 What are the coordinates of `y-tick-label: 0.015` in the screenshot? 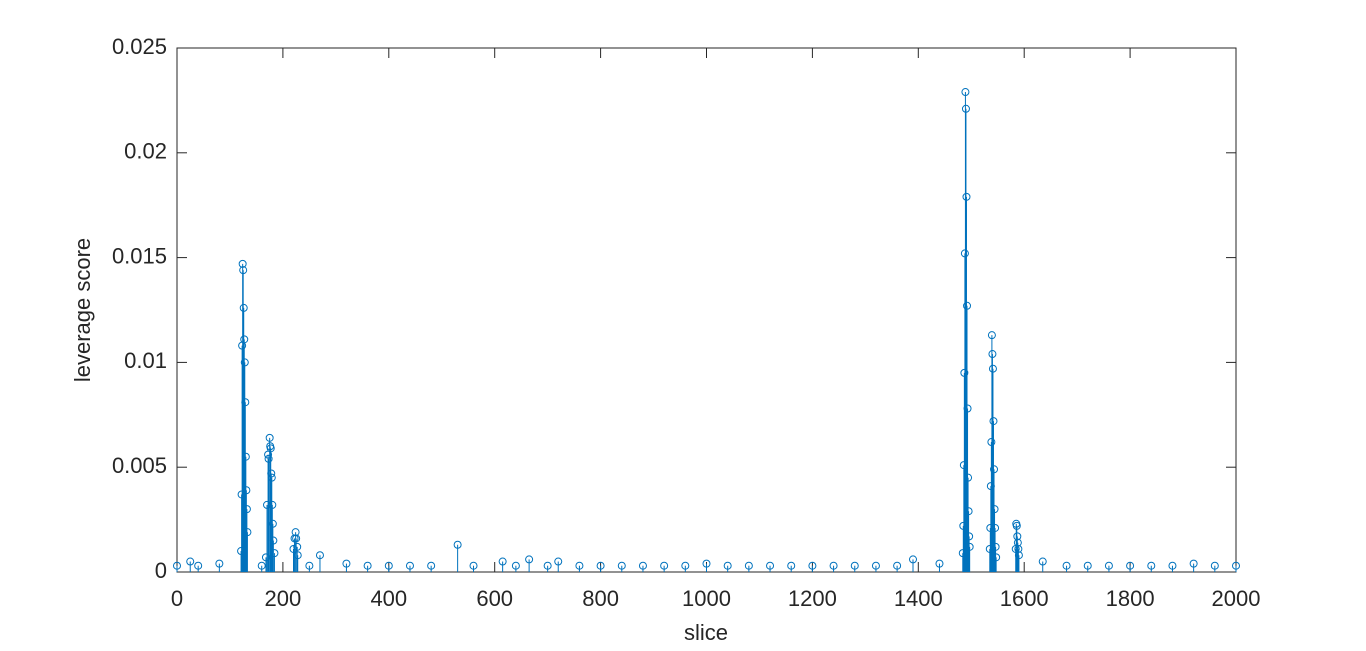 It's located at (139, 255).